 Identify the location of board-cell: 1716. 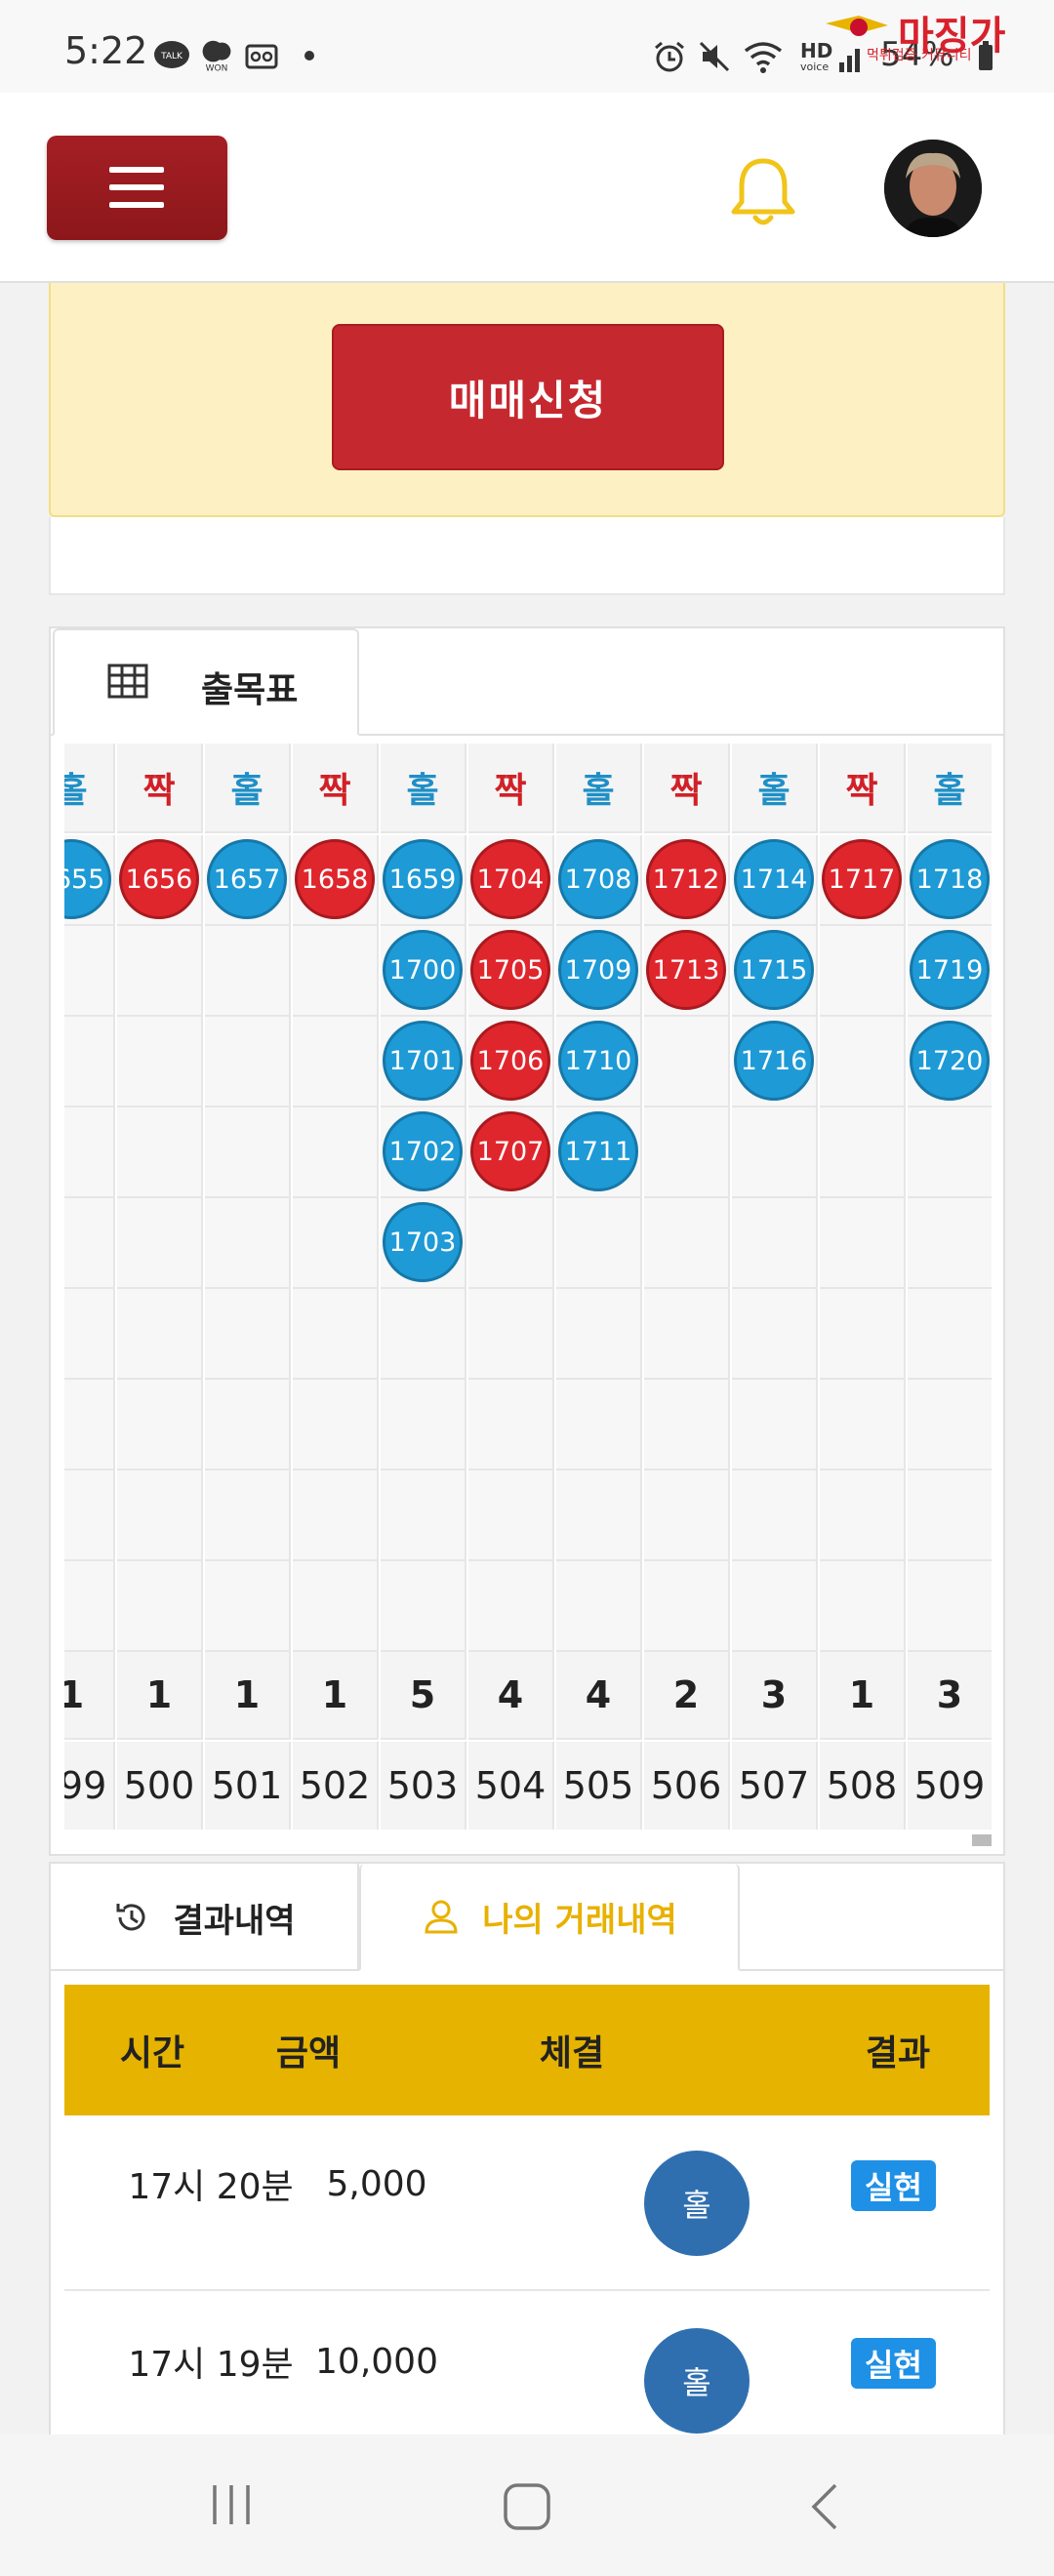
(775, 1062).